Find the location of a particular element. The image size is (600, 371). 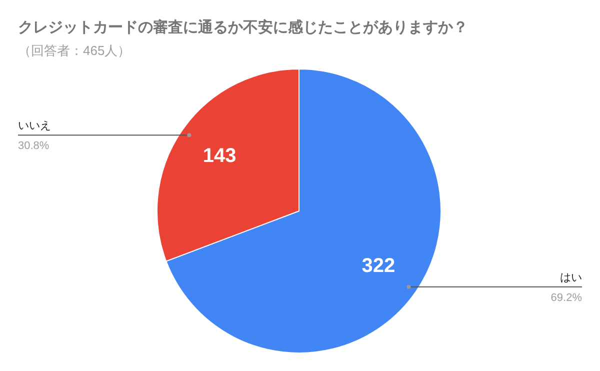

chart-subtitle: （回答者：465人） is located at coordinates (74, 50).